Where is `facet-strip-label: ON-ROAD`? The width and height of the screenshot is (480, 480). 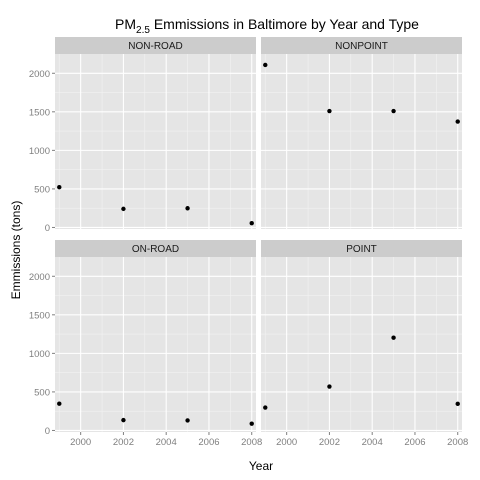 facet-strip-label: ON-ROAD is located at coordinates (155, 249).